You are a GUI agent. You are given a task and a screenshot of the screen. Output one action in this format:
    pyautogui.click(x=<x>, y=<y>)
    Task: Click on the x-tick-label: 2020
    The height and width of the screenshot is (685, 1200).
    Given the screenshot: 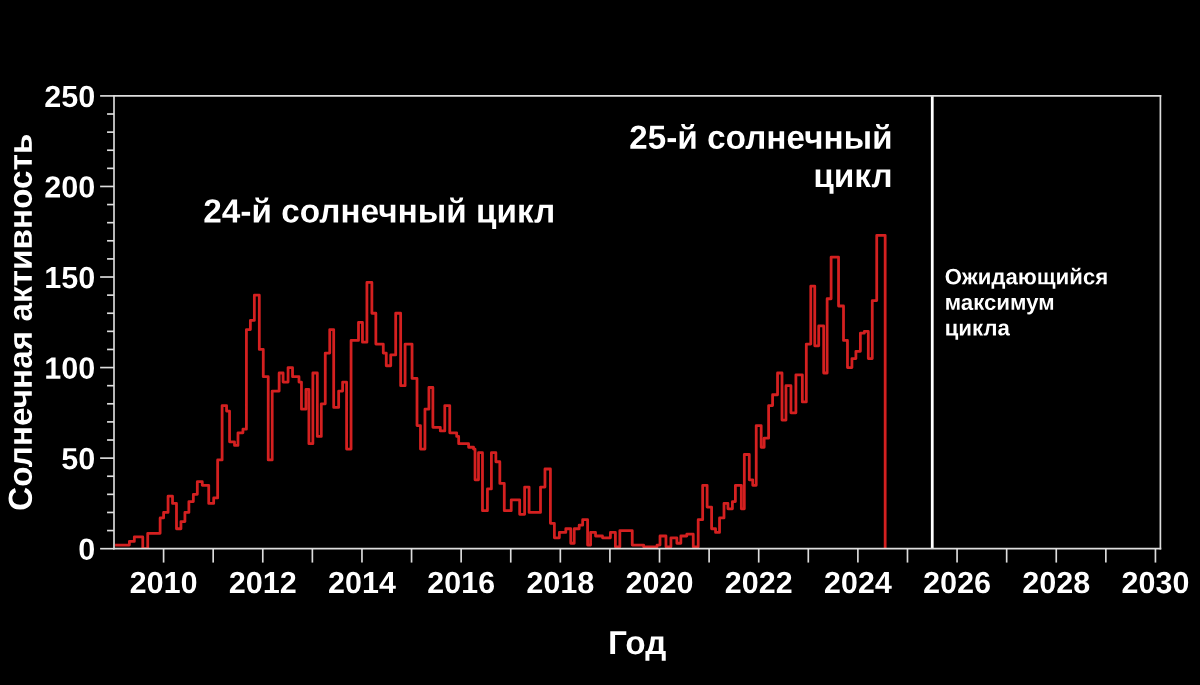 What is the action you would take?
    pyautogui.click(x=659, y=582)
    